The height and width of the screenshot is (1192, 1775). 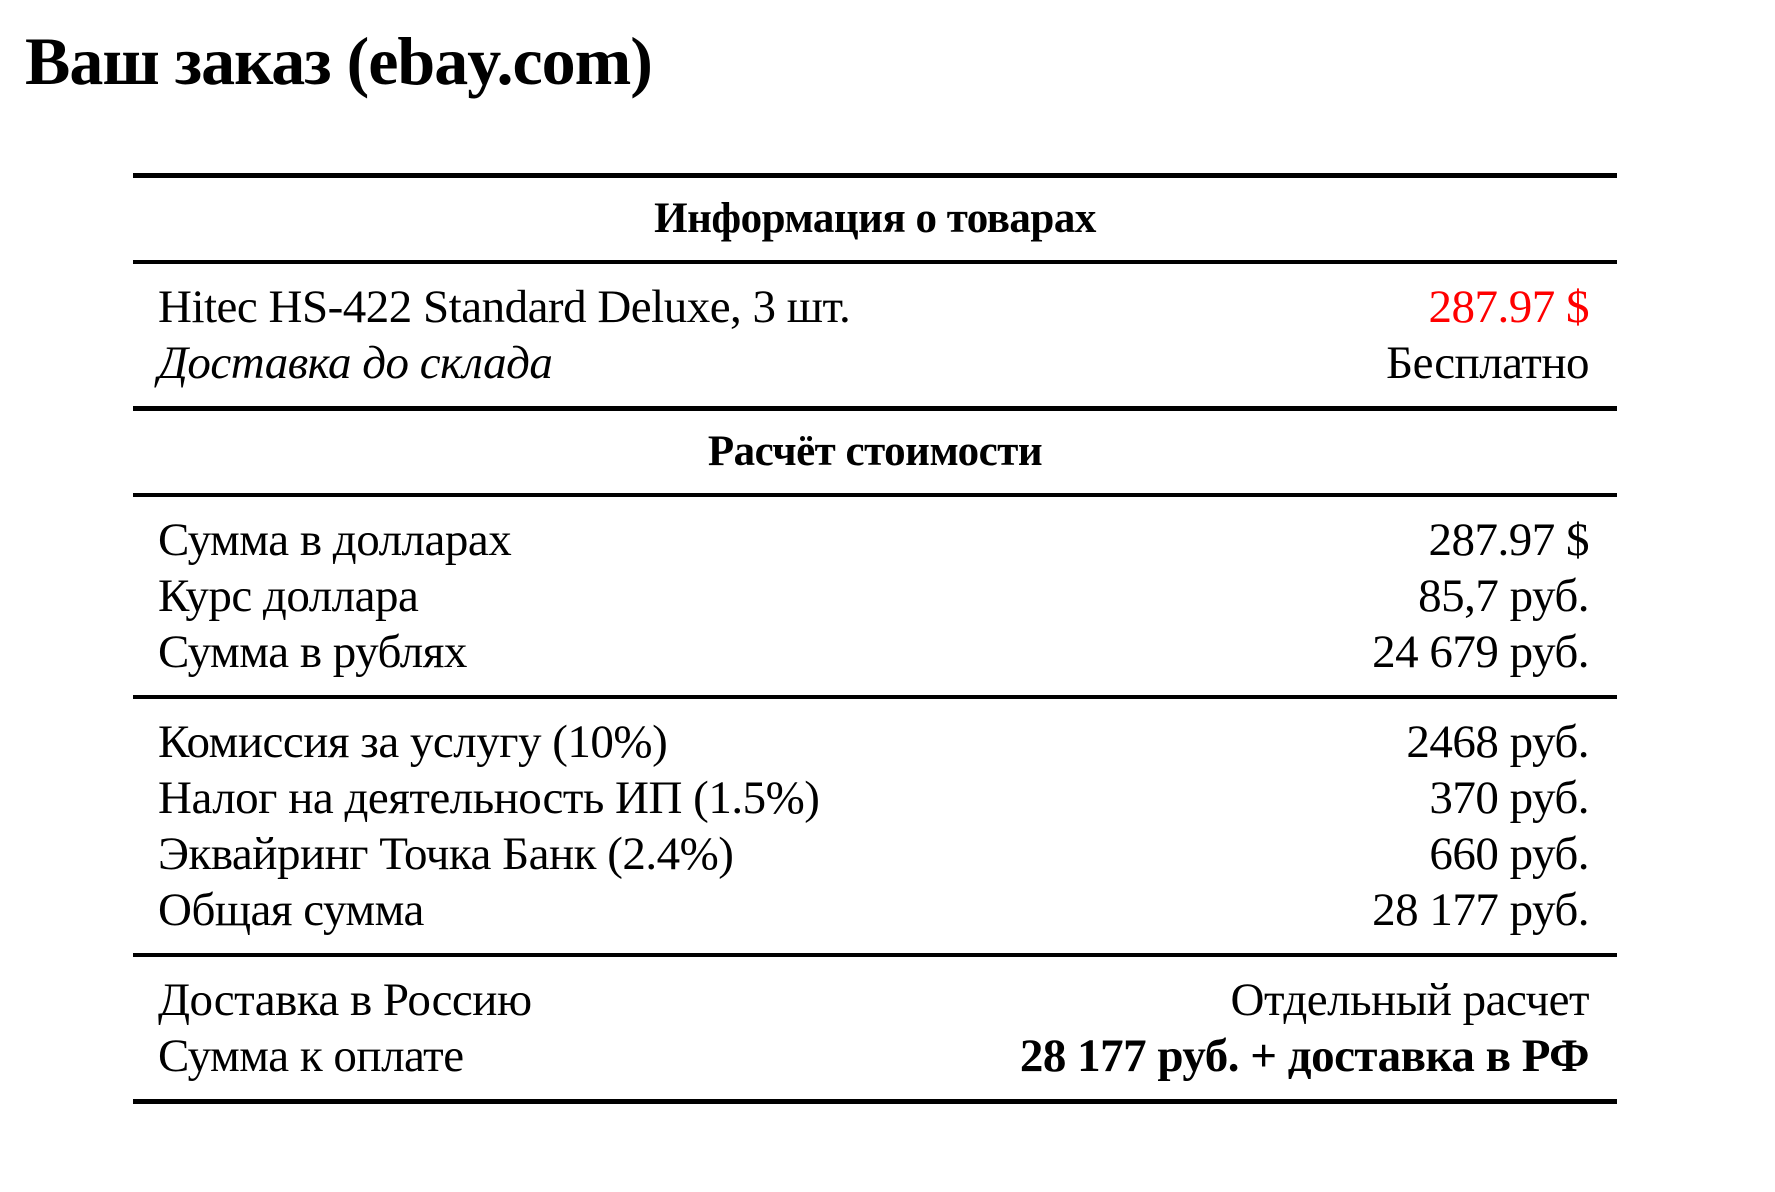 I want to click on product-price-usd: 287.97 $, so click(x=1509, y=307).